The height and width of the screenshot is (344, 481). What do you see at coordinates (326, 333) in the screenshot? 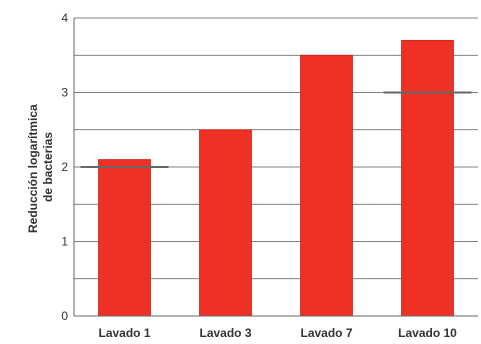
I see `x-tick-label: Lavado 7` at bounding box center [326, 333].